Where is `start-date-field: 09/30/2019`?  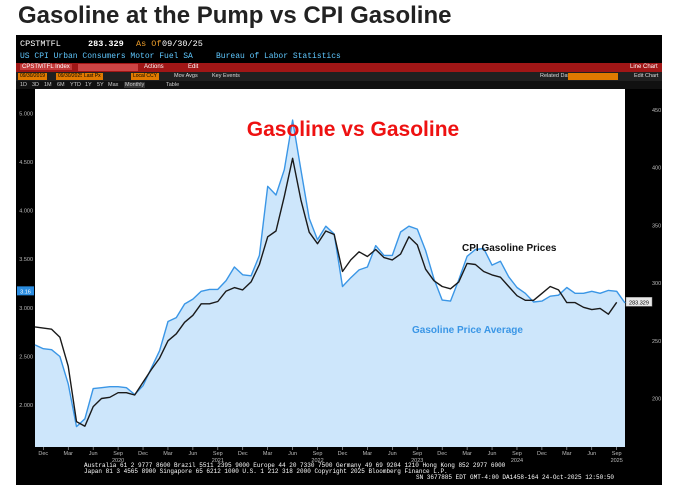
start-date-field: 09/30/2019 is located at coordinates (33, 76).